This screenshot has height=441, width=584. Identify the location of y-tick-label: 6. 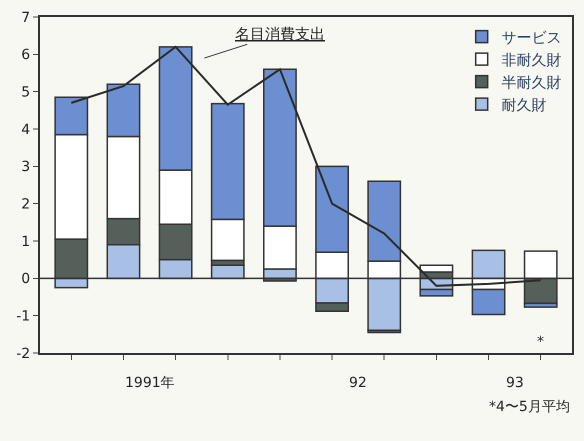
(25, 55).